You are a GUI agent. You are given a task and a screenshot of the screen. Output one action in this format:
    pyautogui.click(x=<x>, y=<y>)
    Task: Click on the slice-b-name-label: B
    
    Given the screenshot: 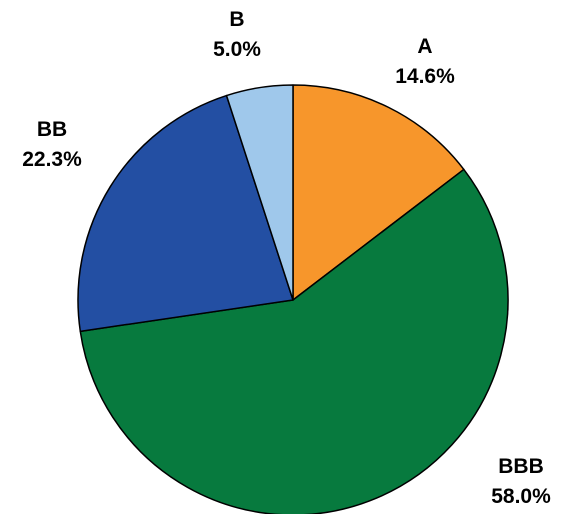 What is the action you would take?
    pyautogui.click(x=236, y=19)
    